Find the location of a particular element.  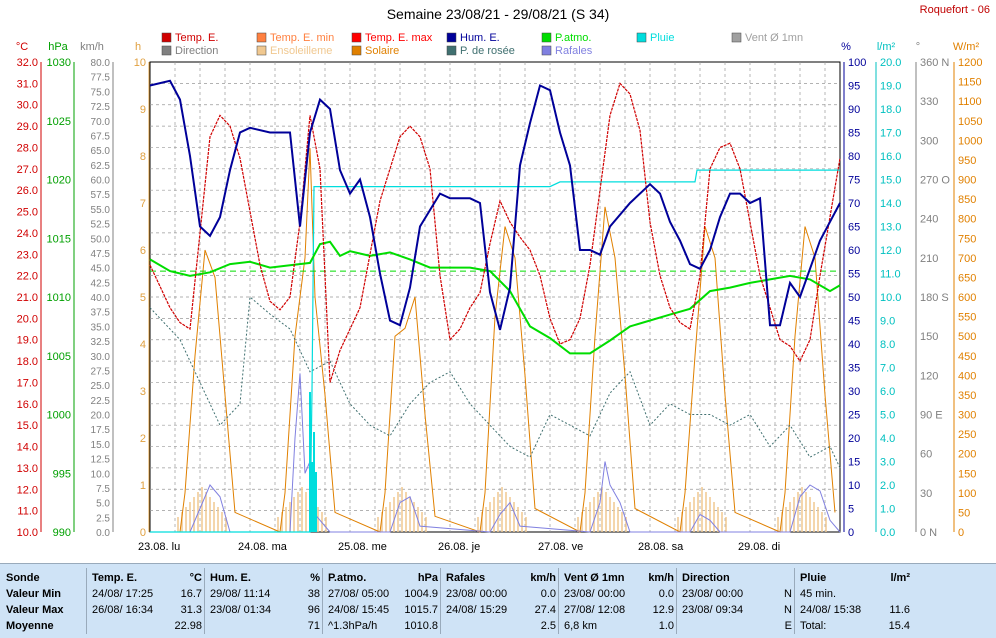

stats-separator is located at coordinates (558, 601).